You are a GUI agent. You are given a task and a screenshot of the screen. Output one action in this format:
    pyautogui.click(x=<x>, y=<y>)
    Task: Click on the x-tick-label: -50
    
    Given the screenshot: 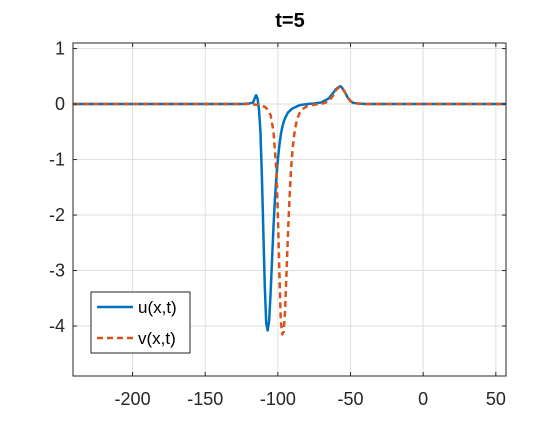 What is the action you would take?
    pyautogui.click(x=351, y=399)
    